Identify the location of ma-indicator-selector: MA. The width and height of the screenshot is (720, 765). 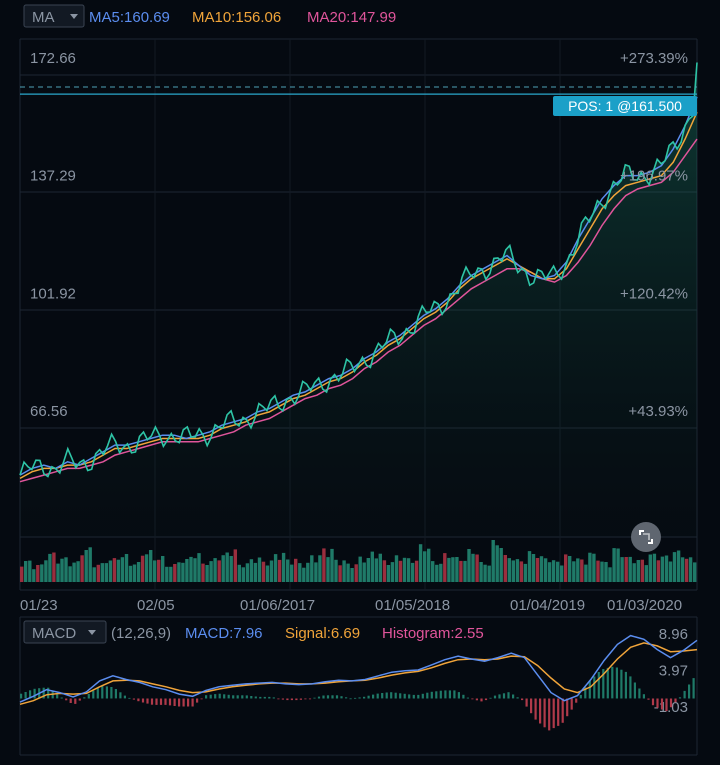
(54, 16).